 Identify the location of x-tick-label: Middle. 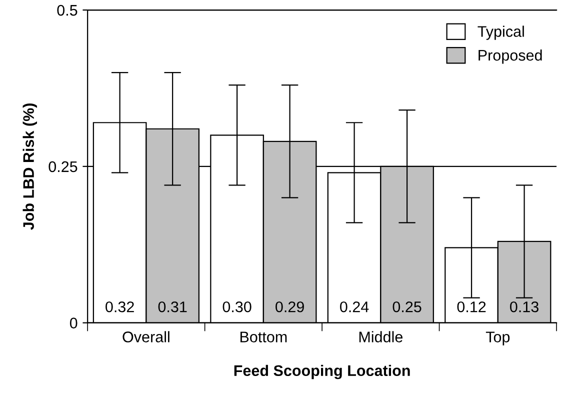
(380, 336).